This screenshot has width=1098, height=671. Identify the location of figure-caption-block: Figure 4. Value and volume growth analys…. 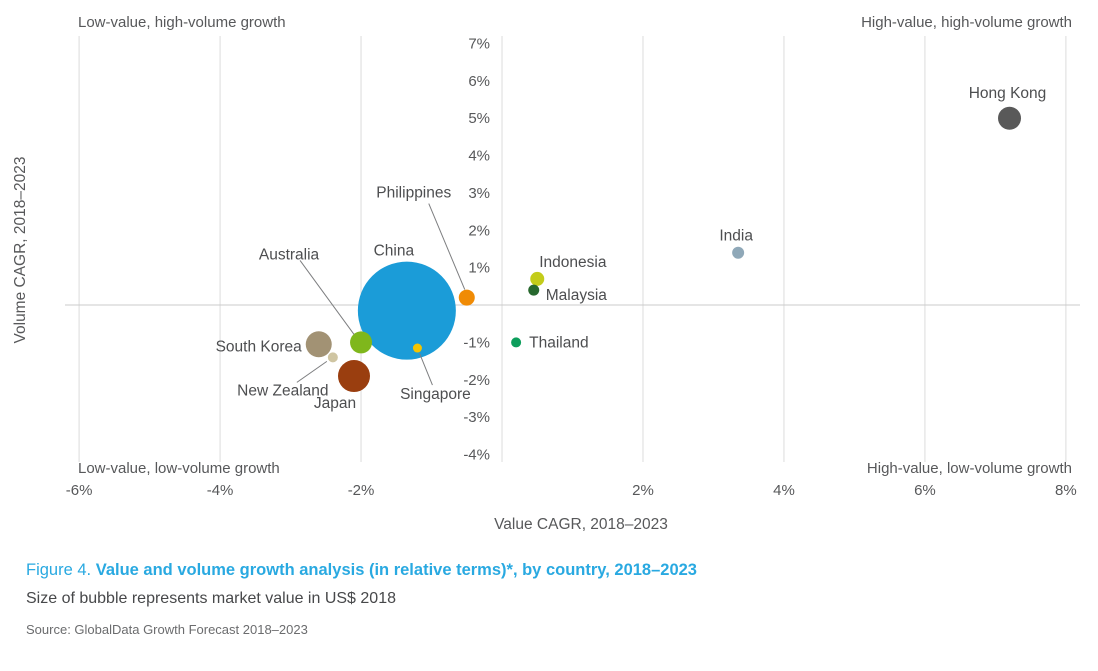
(361, 599).